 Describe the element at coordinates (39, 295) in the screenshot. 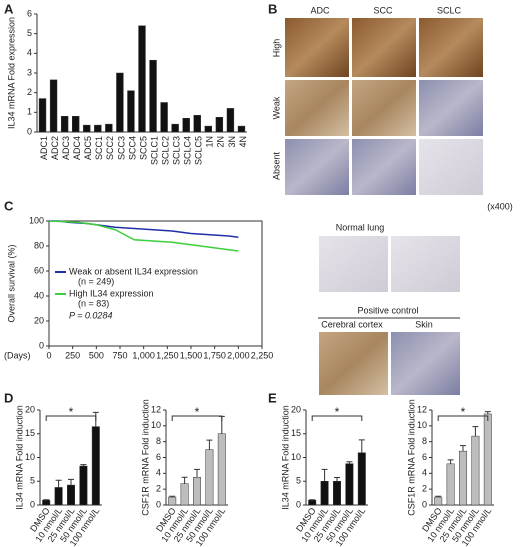

I see `y-tick-label: 40` at that location.